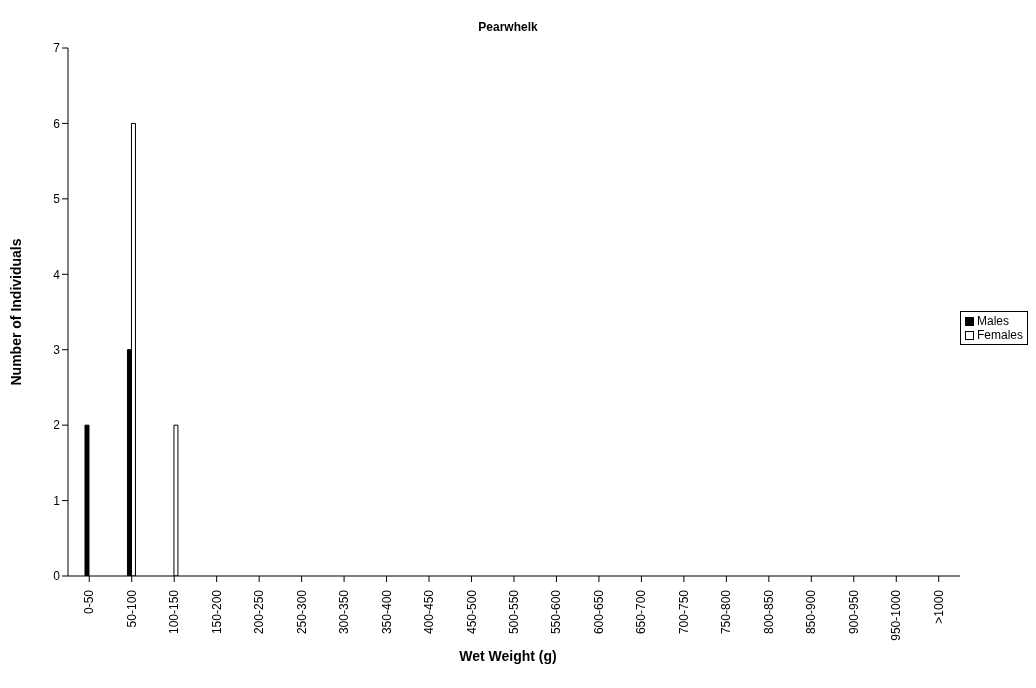  I want to click on y-tick-label: 7, so click(57, 48).